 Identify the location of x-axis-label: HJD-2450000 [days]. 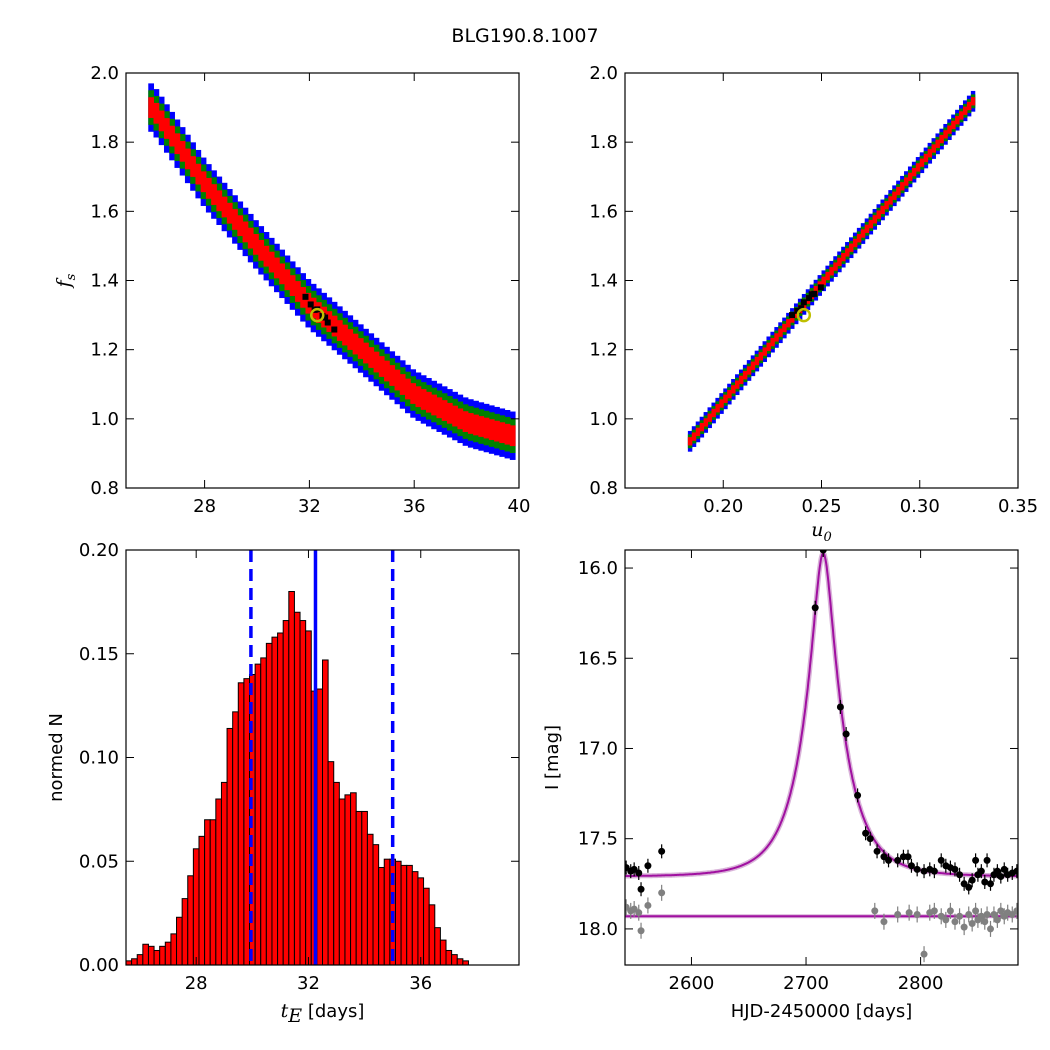
(822, 1011).